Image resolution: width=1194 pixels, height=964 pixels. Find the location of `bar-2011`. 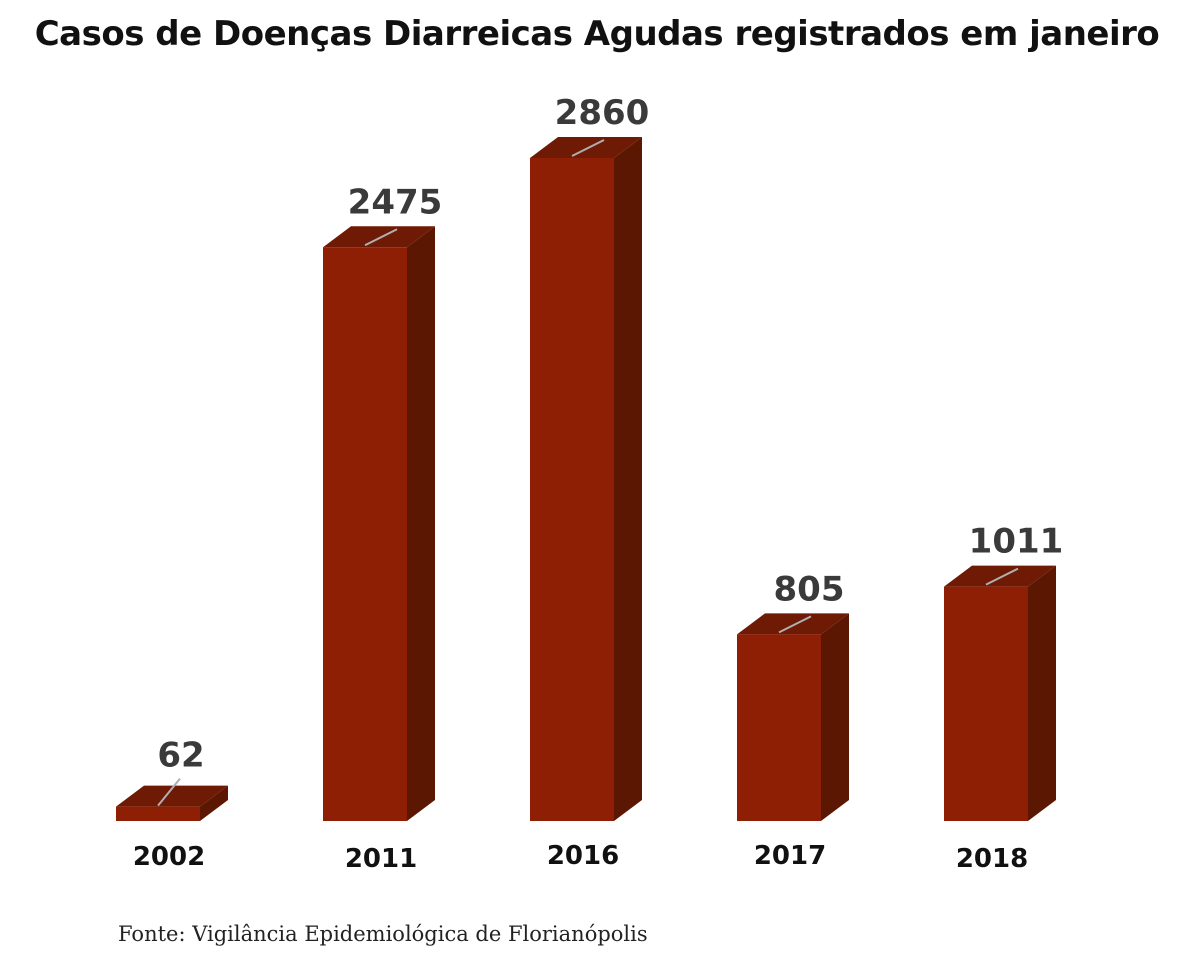

bar-2011 is located at coordinates (365, 534).